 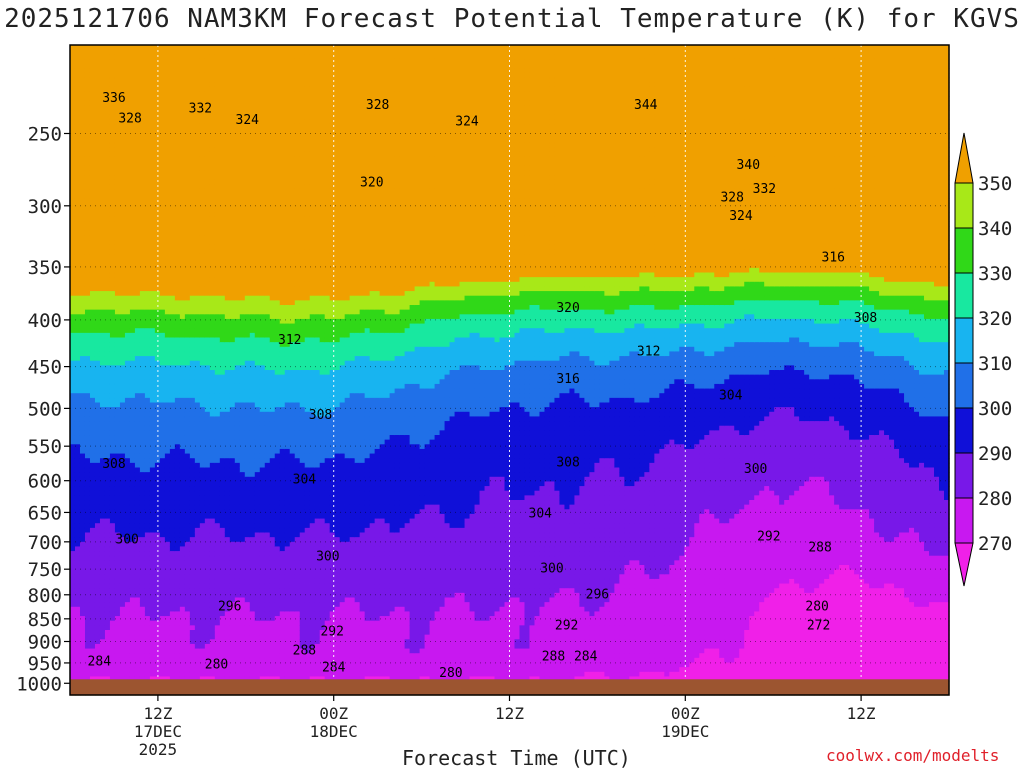 I want to click on y-tick-label: 350, so click(x=45, y=268).